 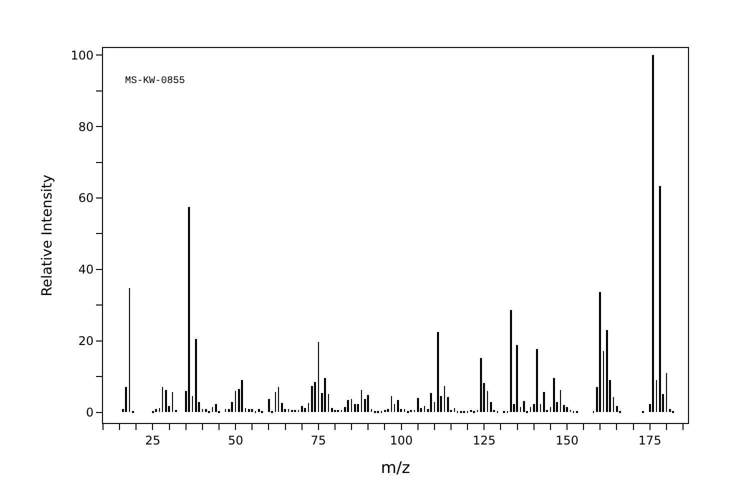 I want to click on y-tick-label: 20, so click(x=86, y=341).